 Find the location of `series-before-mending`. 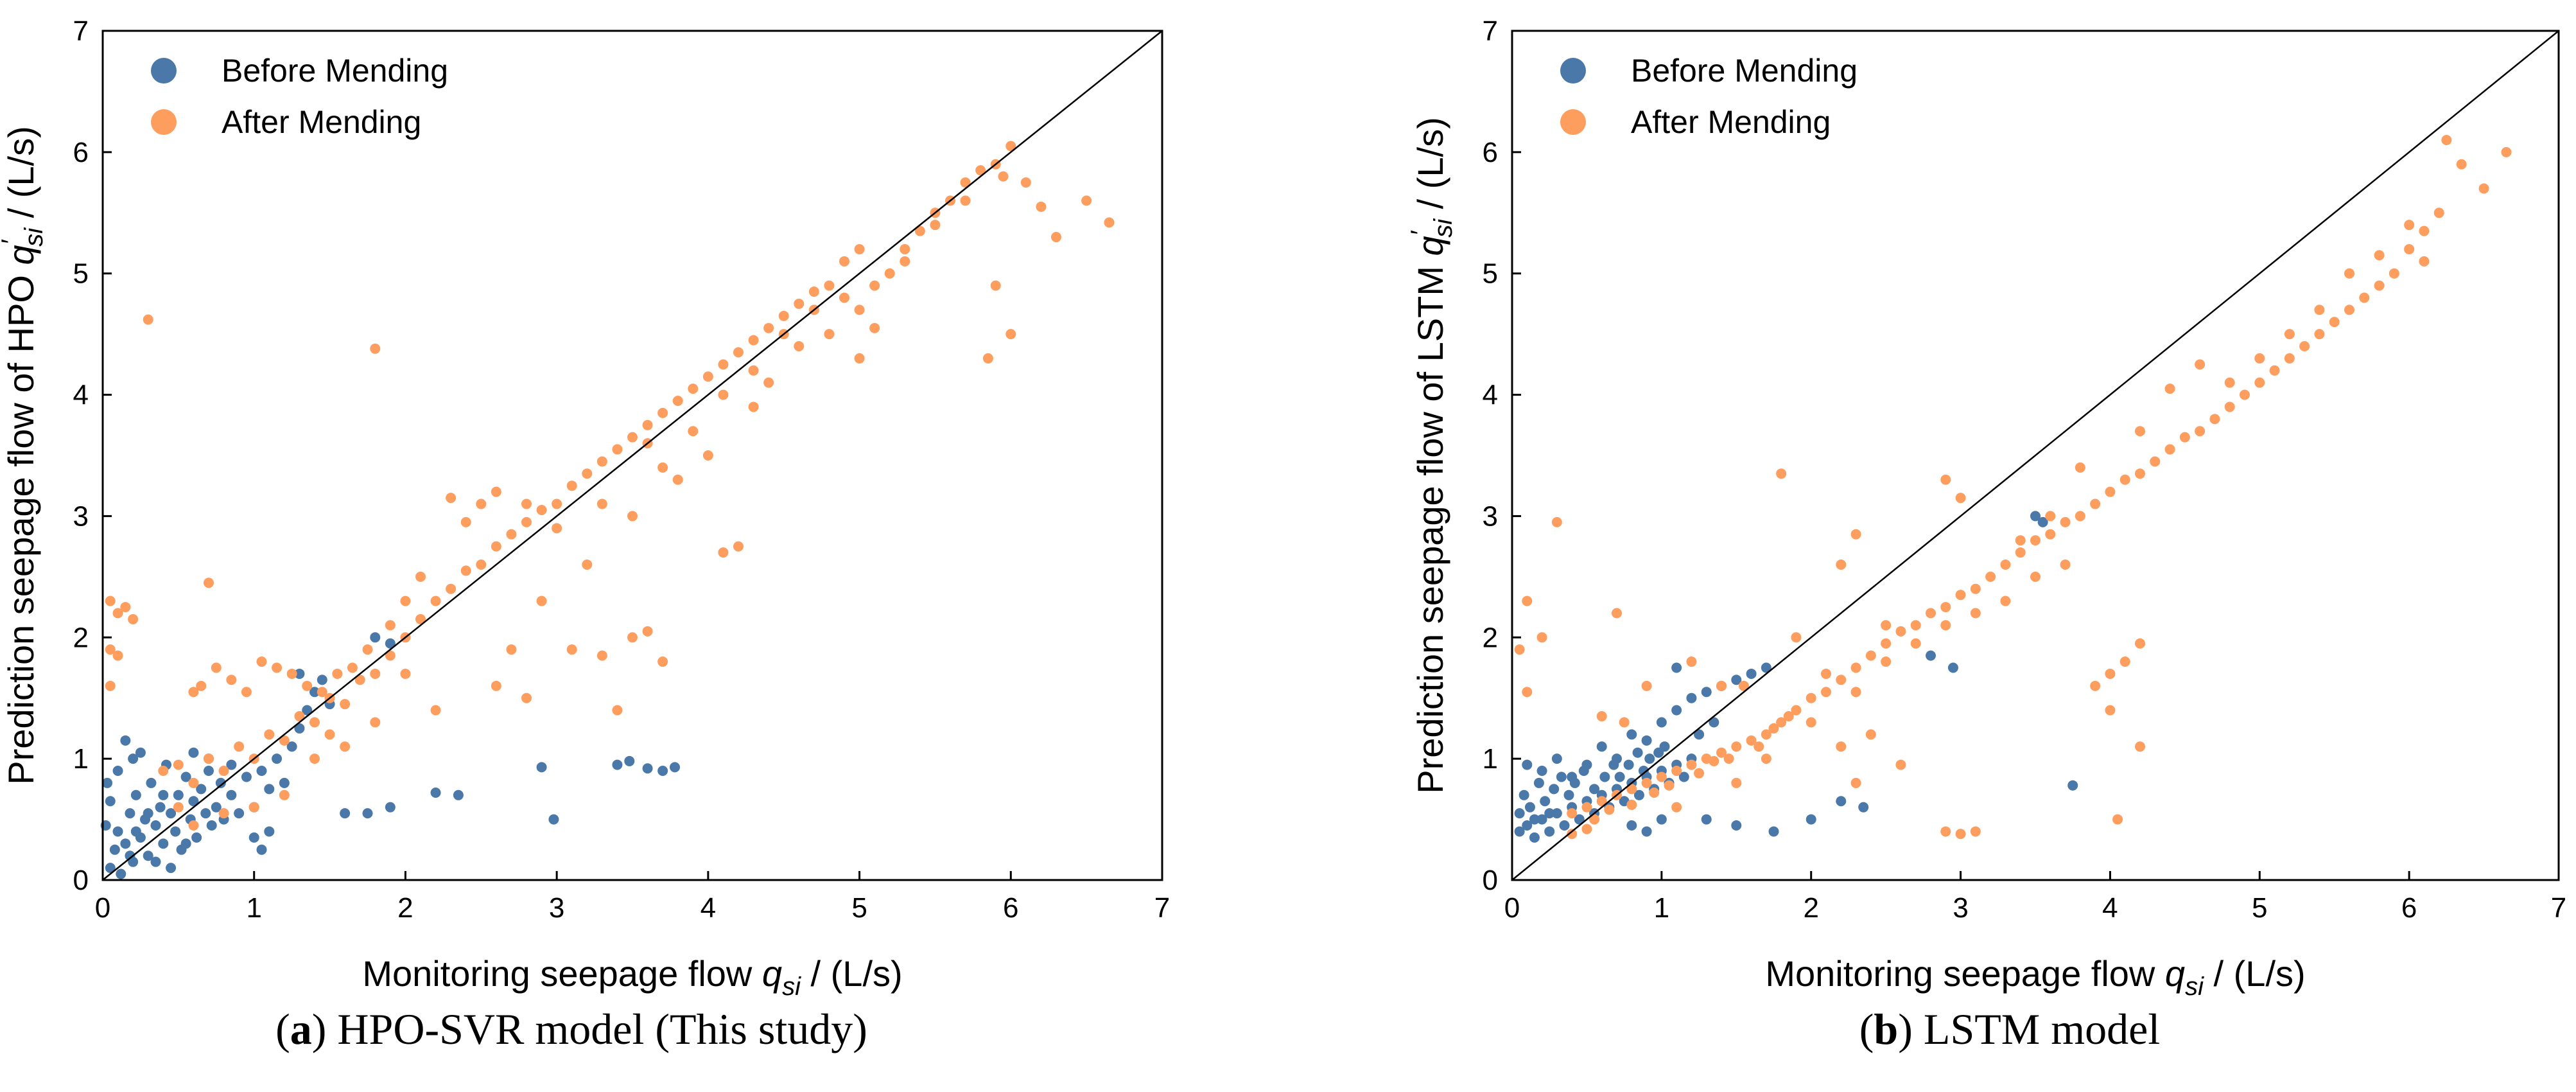

series-before-mending is located at coordinates (390, 755).